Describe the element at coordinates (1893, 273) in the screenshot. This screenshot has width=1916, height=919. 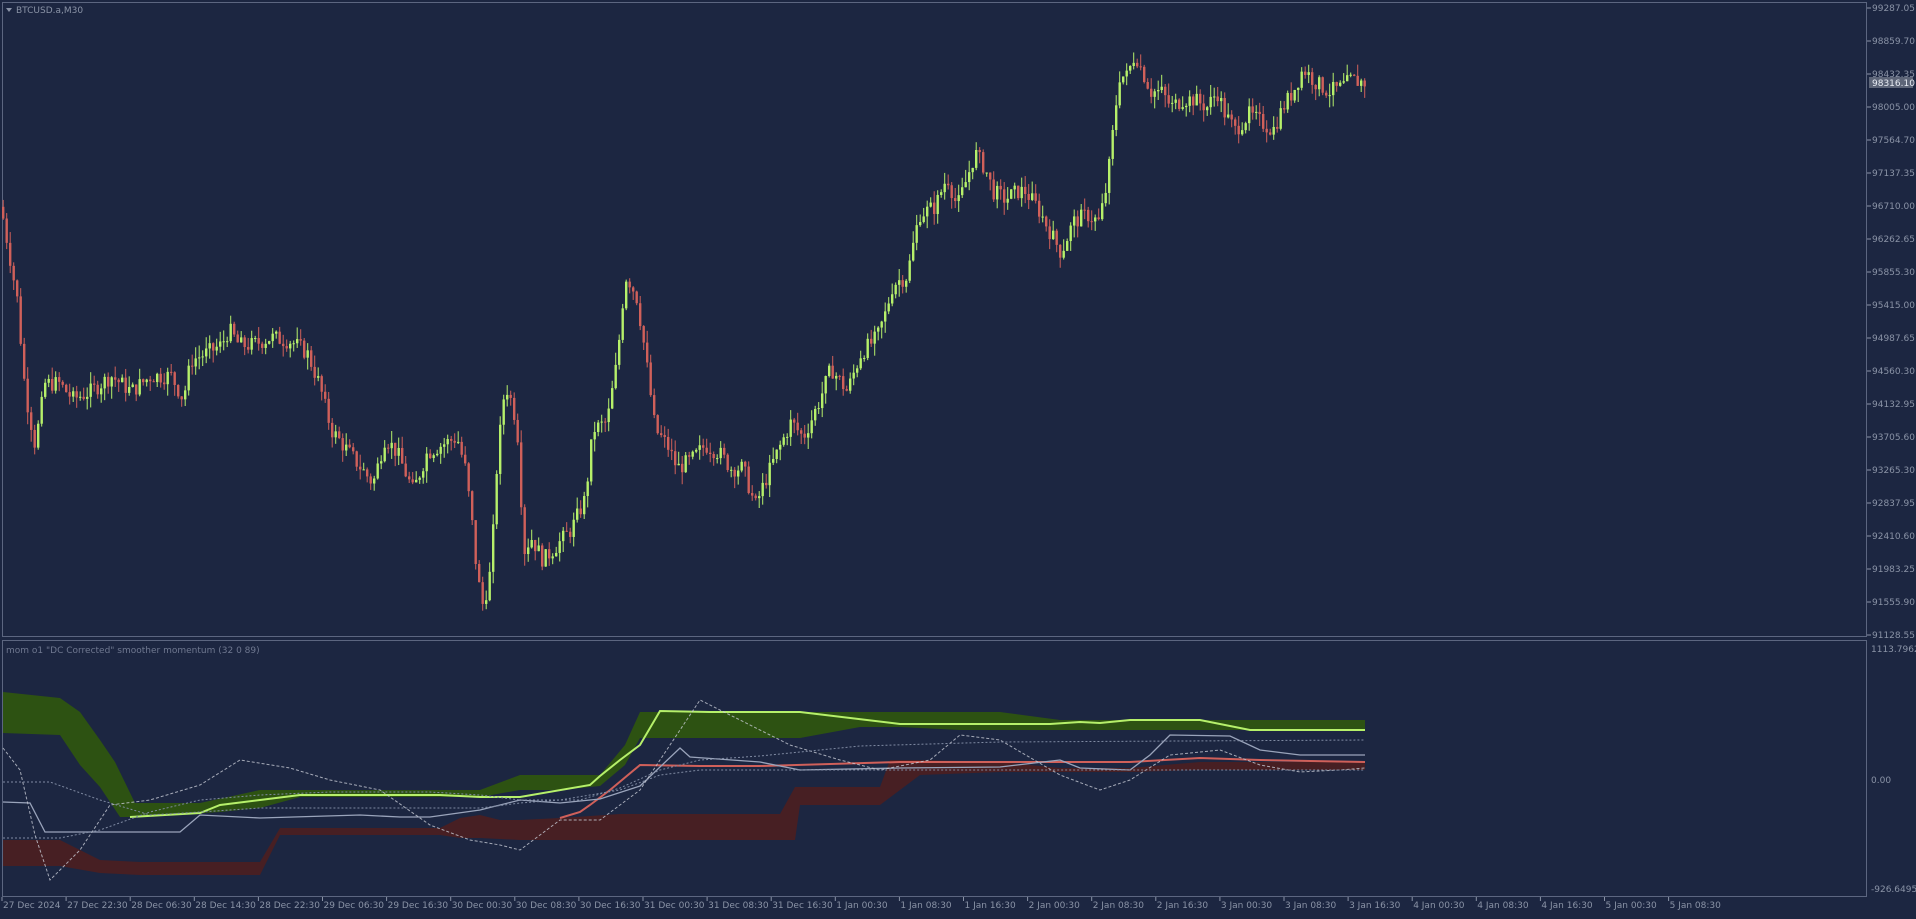
I see `price-tick-label: 95855.30` at that location.